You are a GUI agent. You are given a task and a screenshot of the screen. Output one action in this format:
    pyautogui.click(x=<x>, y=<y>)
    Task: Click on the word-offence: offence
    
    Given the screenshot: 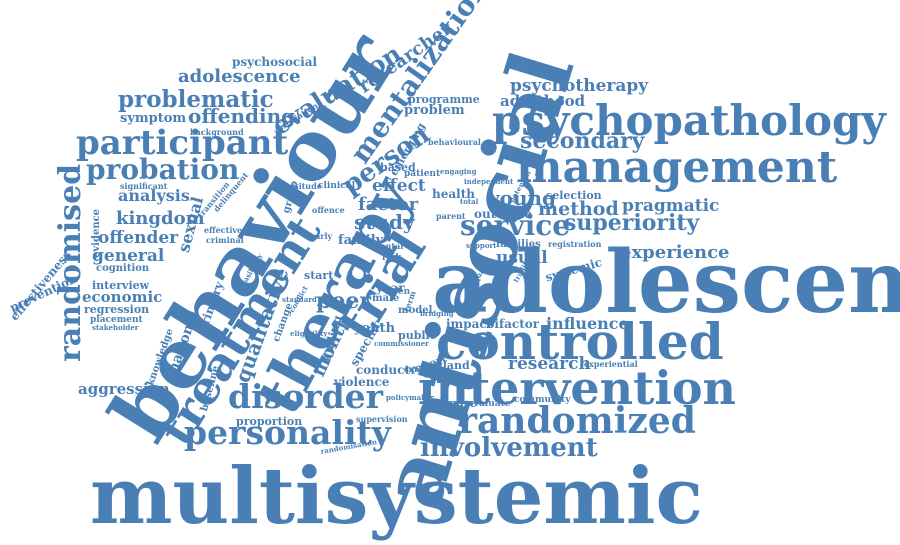 What is the action you would take?
    pyautogui.click(x=328, y=210)
    